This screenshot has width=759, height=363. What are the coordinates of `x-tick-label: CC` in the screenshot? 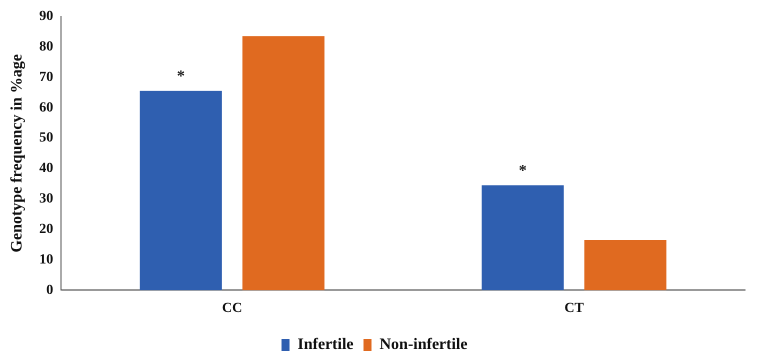 It's located at (232, 308).